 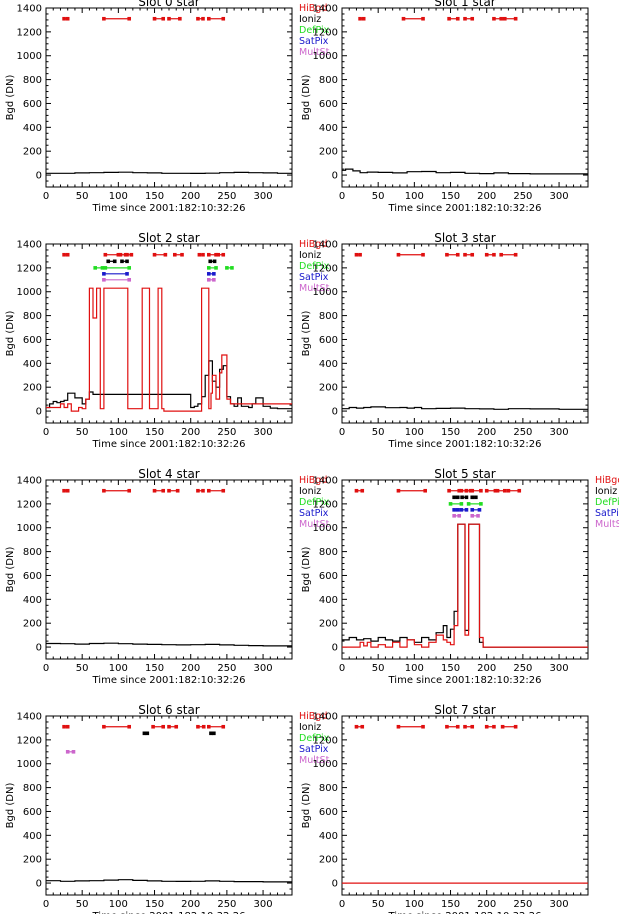 What do you see at coordinates (310, 255) in the screenshot?
I see `legend-entry: Ioniz` at bounding box center [310, 255].